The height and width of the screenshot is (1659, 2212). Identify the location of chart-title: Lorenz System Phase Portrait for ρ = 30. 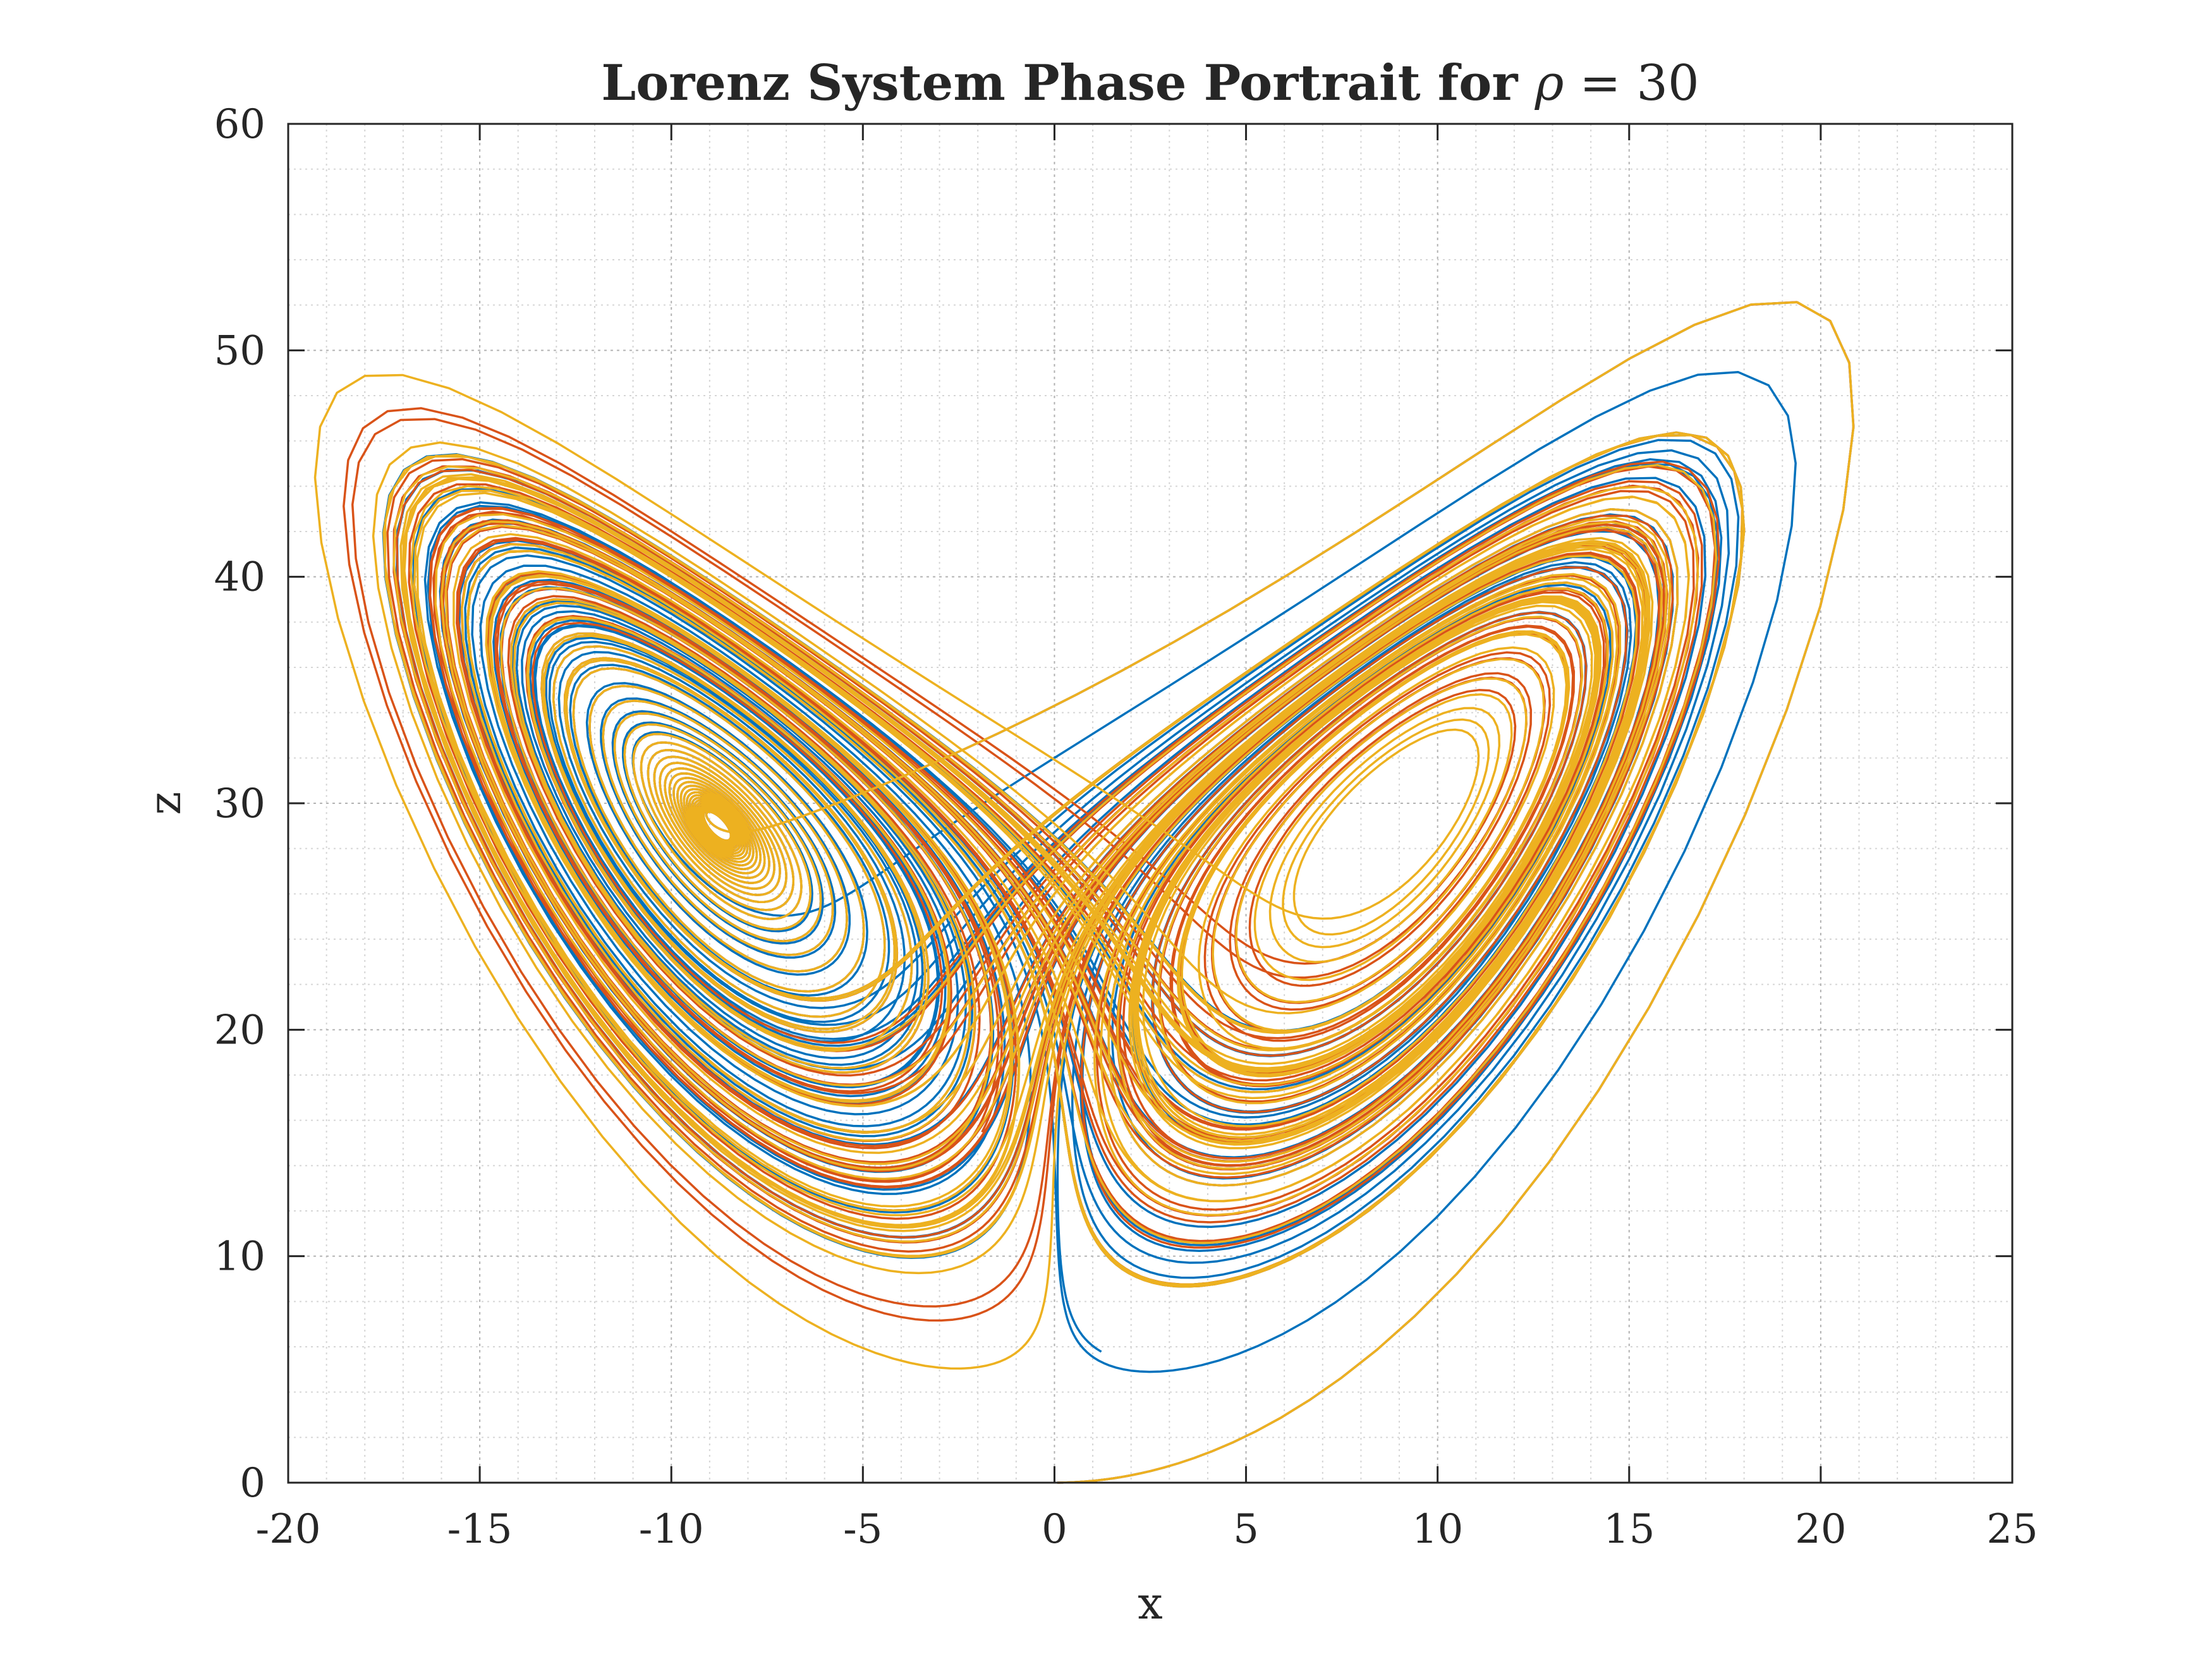
(1150, 83).